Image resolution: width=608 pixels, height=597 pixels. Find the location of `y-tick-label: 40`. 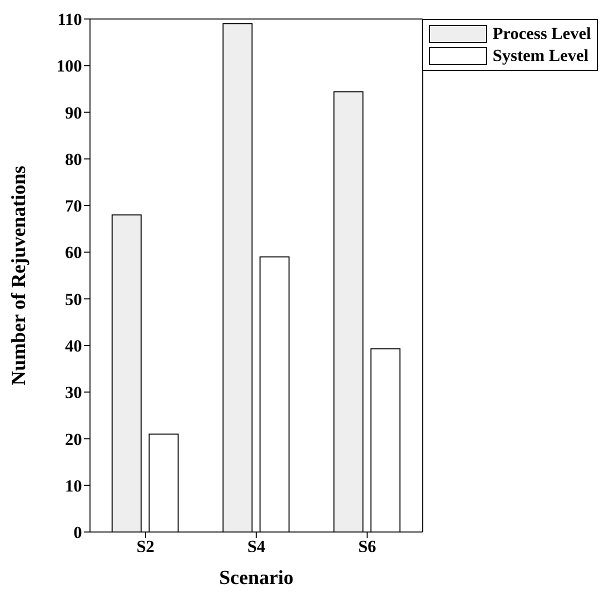

y-tick-label: 40 is located at coordinates (73, 346).